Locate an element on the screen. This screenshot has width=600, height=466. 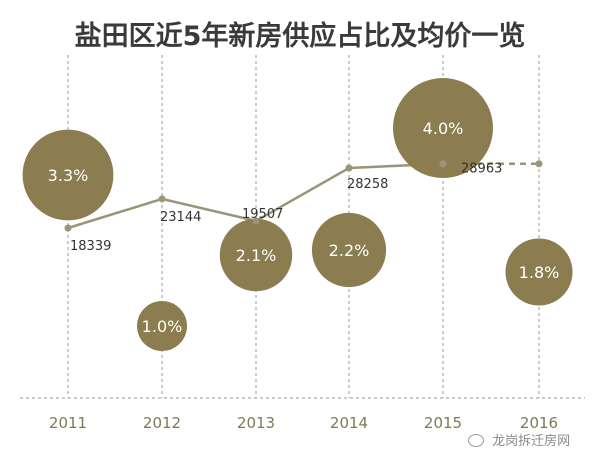
price-point-2013 is located at coordinates (256, 221).